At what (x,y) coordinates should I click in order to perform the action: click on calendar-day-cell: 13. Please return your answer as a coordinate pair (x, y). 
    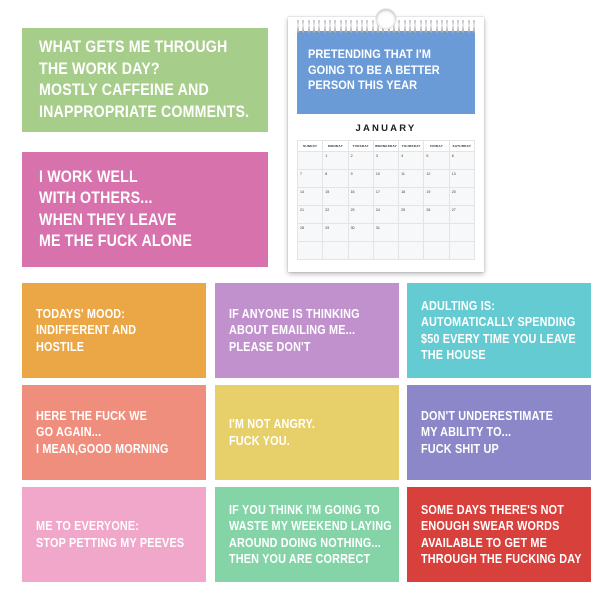
    Looking at the image, I should click on (462, 179).